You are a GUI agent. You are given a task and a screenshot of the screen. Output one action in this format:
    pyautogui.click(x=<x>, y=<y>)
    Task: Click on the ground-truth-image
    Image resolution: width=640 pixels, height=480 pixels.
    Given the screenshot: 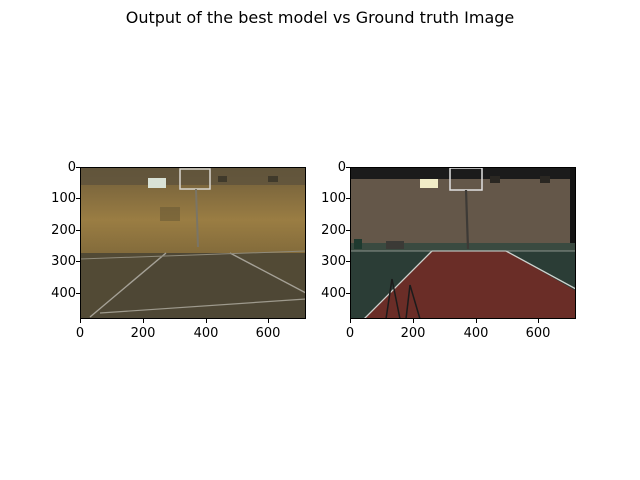 What is the action you would take?
    pyautogui.click(x=463, y=243)
    